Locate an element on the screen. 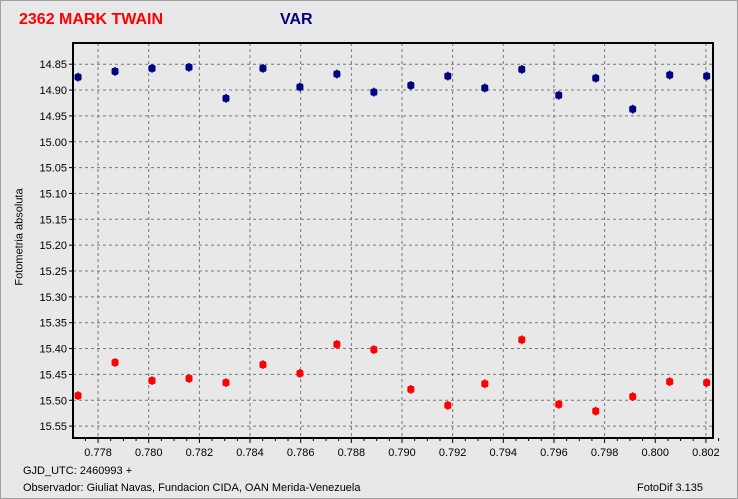 The width and height of the screenshot is (738, 499). y-tick-label: 15.55 is located at coordinates (53, 427).